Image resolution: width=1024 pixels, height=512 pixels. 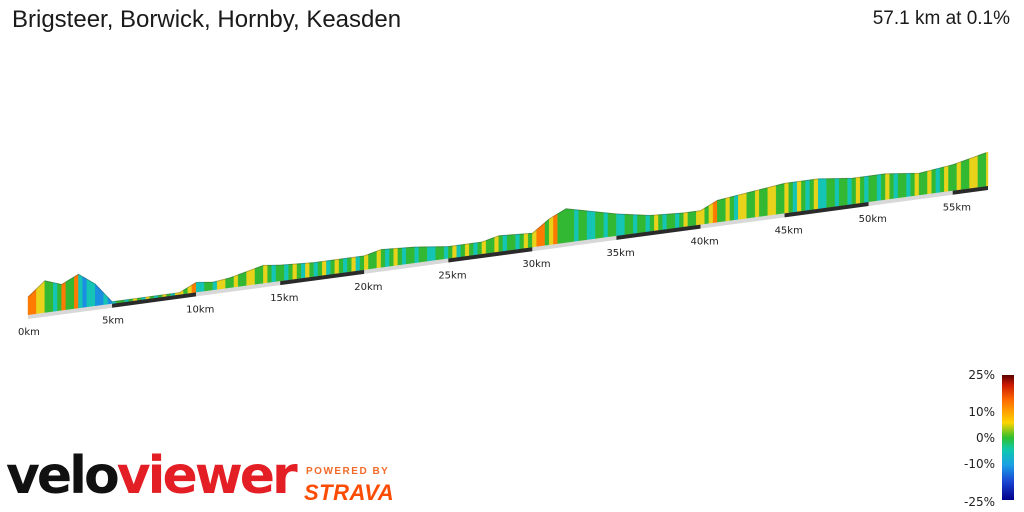 What do you see at coordinates (705, 242) in the screenshot?
I see `tick-label: 40km` at bounding box center [705, 242].